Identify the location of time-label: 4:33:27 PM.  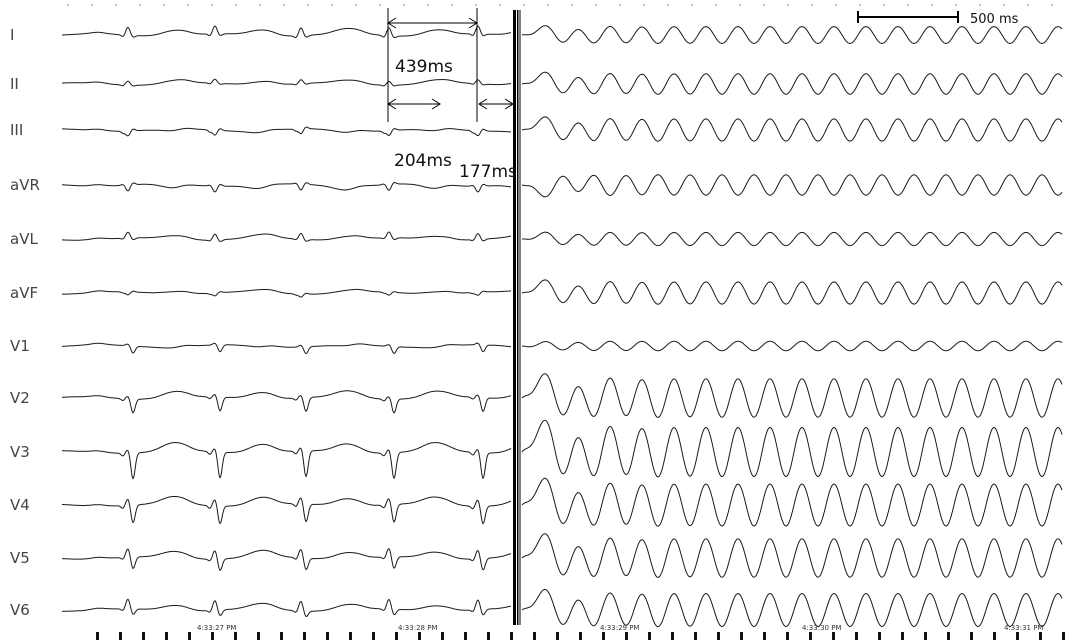
(216, 628).